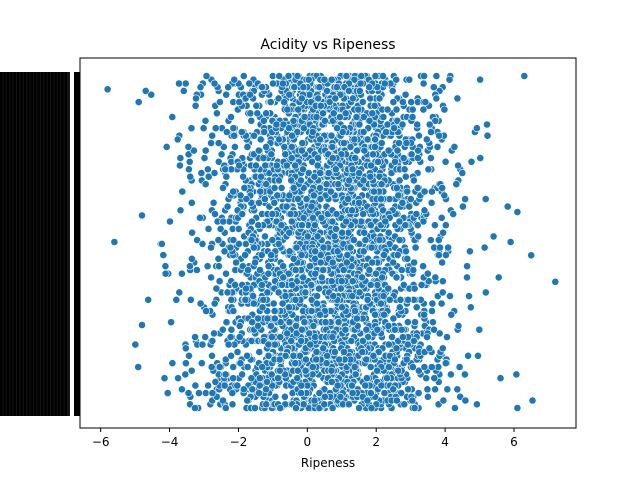 This screenshot has width=640, height=480. What do you see at coordinates (170, 442) in the screenshot?
I see `x-tick-label: −4` at bounding box center [170, 442].